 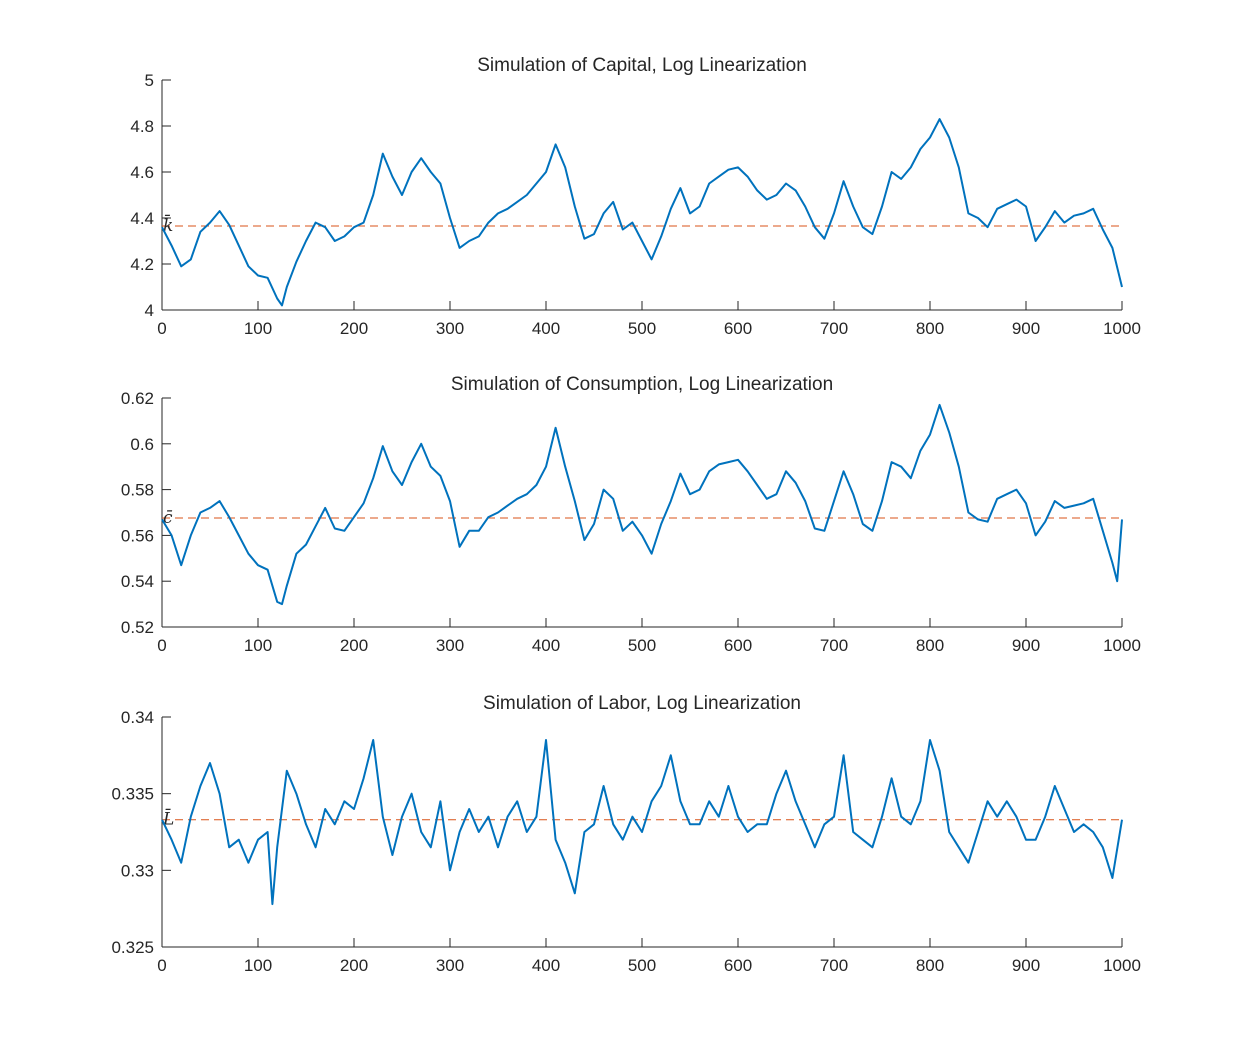 What do you see at coordinates (149, 80) in the screenshot?
I see `y-tick-label: 5` at bounding box center [149, 80].